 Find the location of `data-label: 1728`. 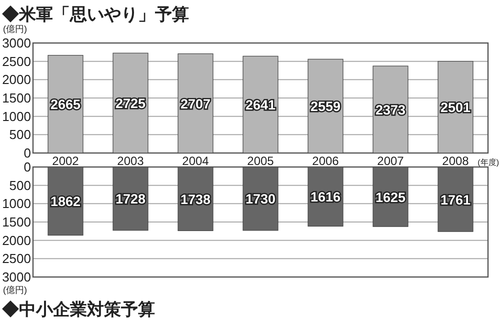

data-label: 1728 is located at coordinates (130, 199).